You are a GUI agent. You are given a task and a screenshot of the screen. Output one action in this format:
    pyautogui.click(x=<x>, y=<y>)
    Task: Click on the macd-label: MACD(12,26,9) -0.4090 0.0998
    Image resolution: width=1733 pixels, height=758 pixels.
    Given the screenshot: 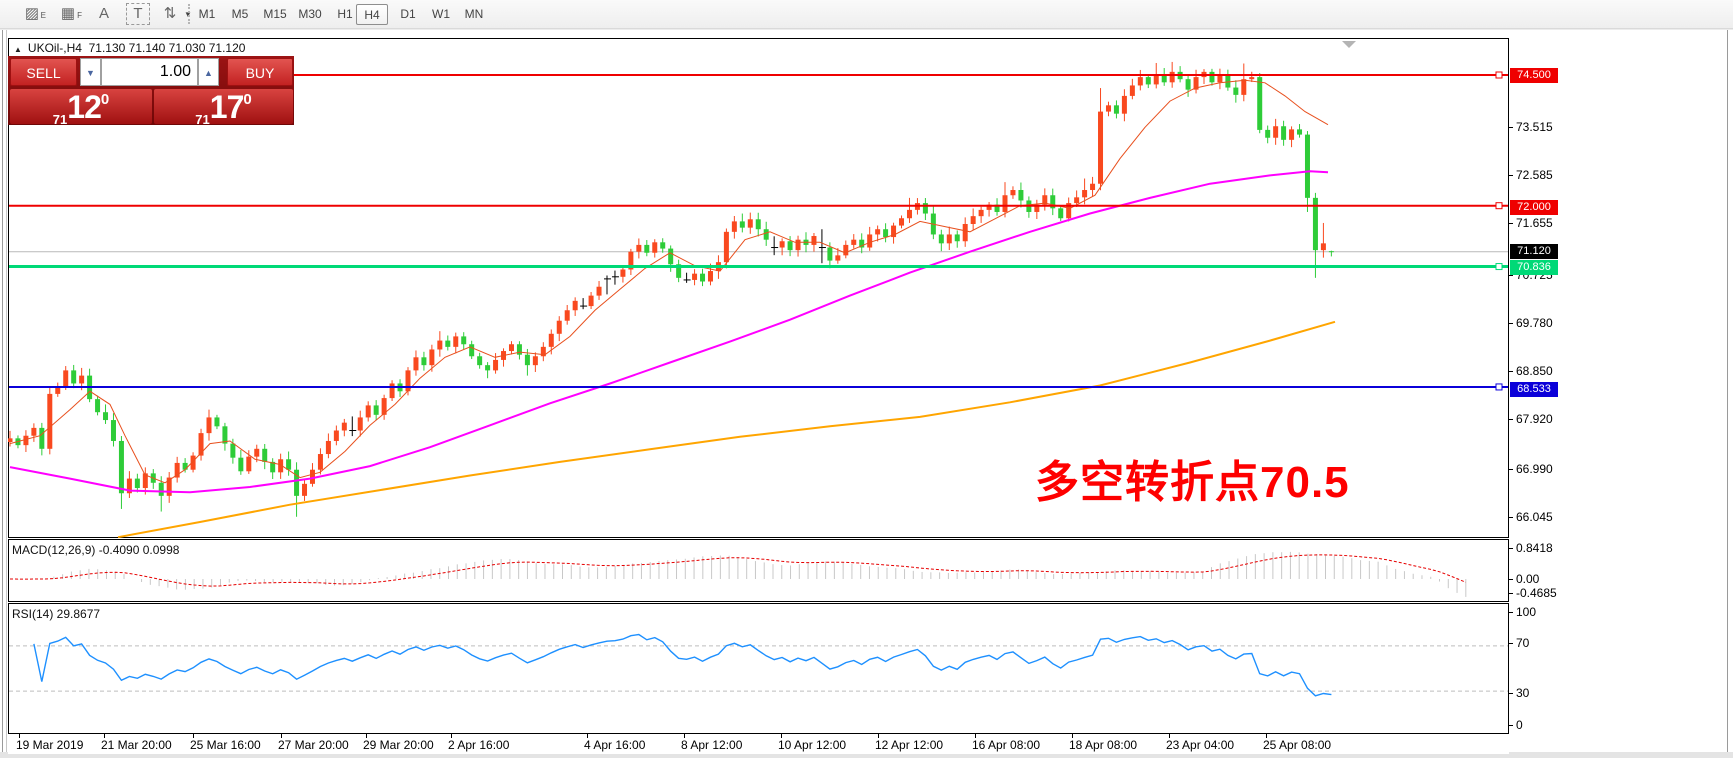 What is the action you would take?
    pyautogui.click(x=96, y=550)
    